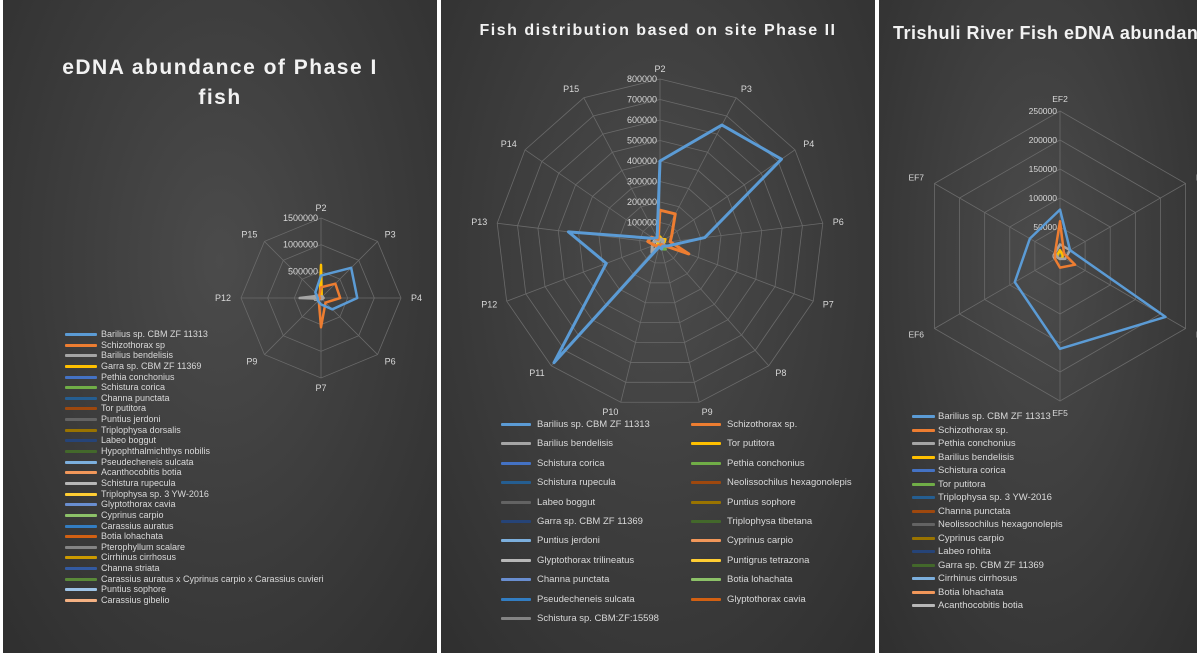  What do you see at coordinates (536, 373) in the screenshot?
I see `category-label: P11` at bounding box center [536, 373].